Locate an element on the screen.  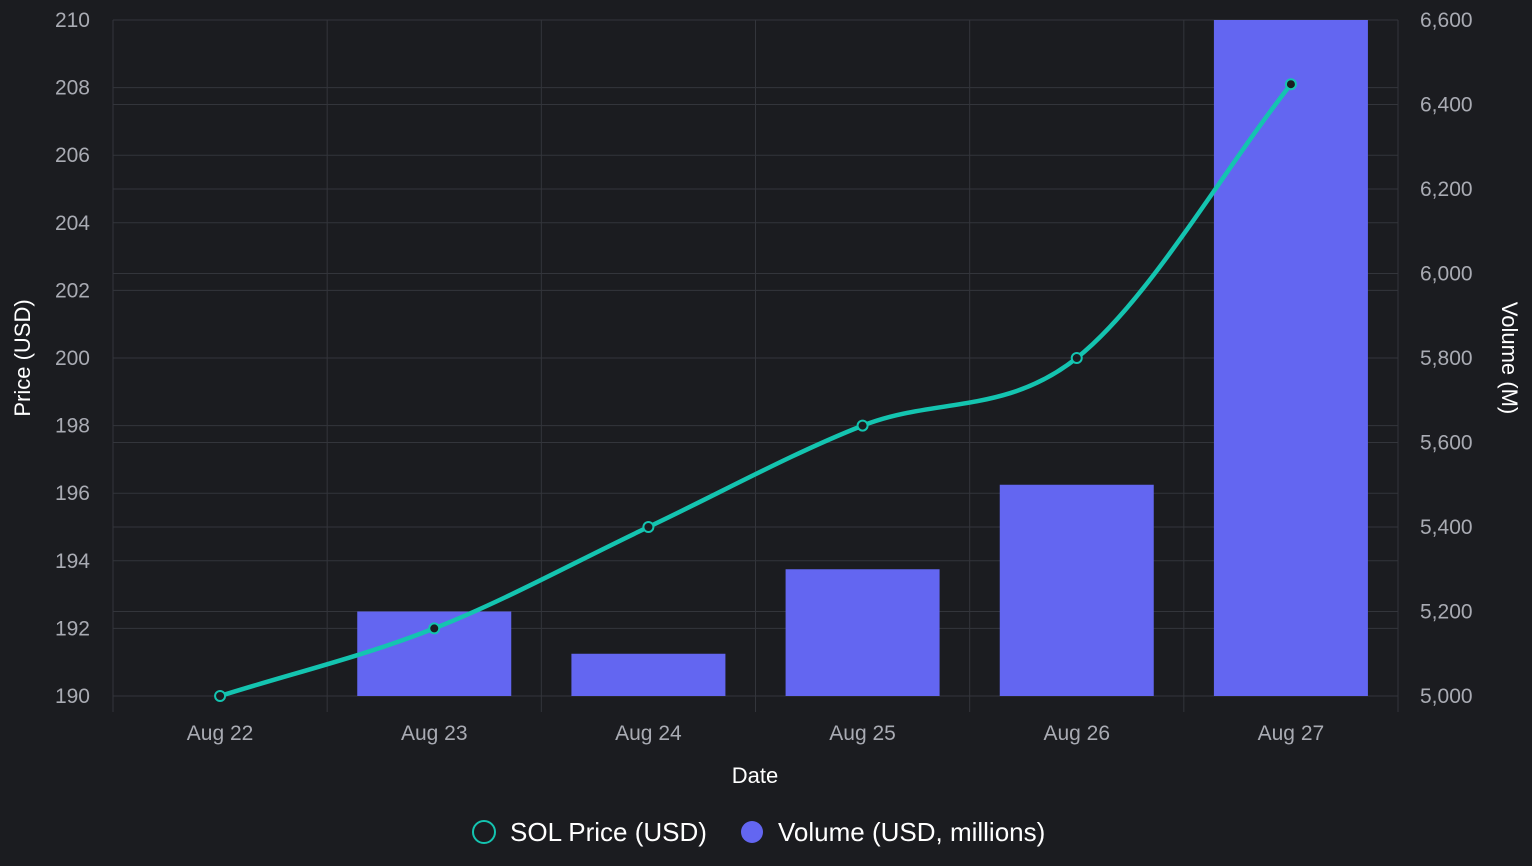
left-tick-label: 200 is located at coordinates (72, 358).